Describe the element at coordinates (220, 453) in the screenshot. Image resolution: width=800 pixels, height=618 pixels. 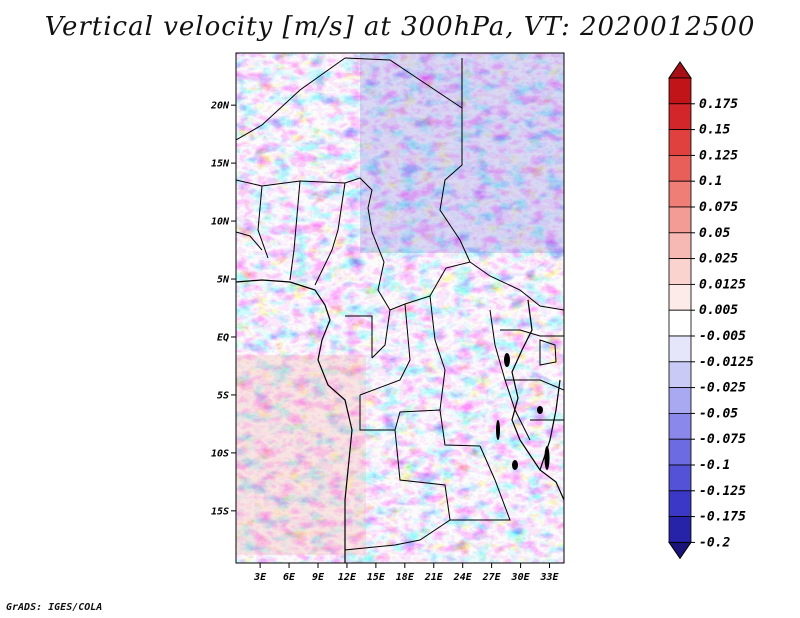
I see `lat-tick-label: 10S` at that location.